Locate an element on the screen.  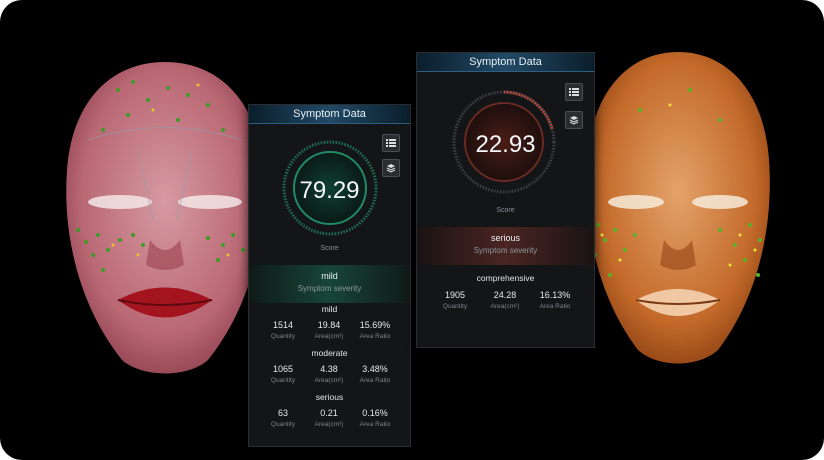
severity-band: mild Symptom severity is located at coordinates (329, 284).